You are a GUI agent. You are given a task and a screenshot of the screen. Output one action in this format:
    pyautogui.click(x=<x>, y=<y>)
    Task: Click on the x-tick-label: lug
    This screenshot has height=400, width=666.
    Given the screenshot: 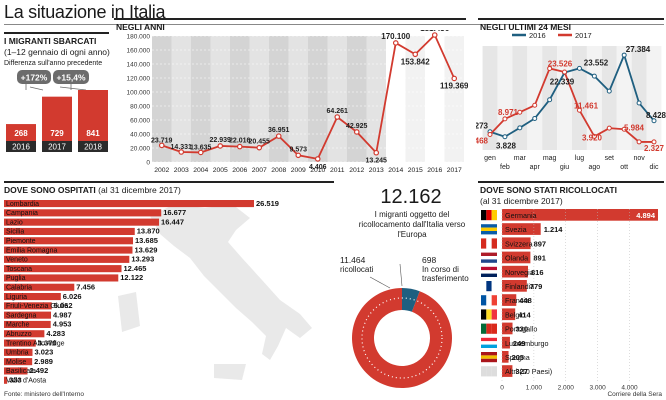 What is the action you would take?
    pyautogui.click(x=579, y=158)
    